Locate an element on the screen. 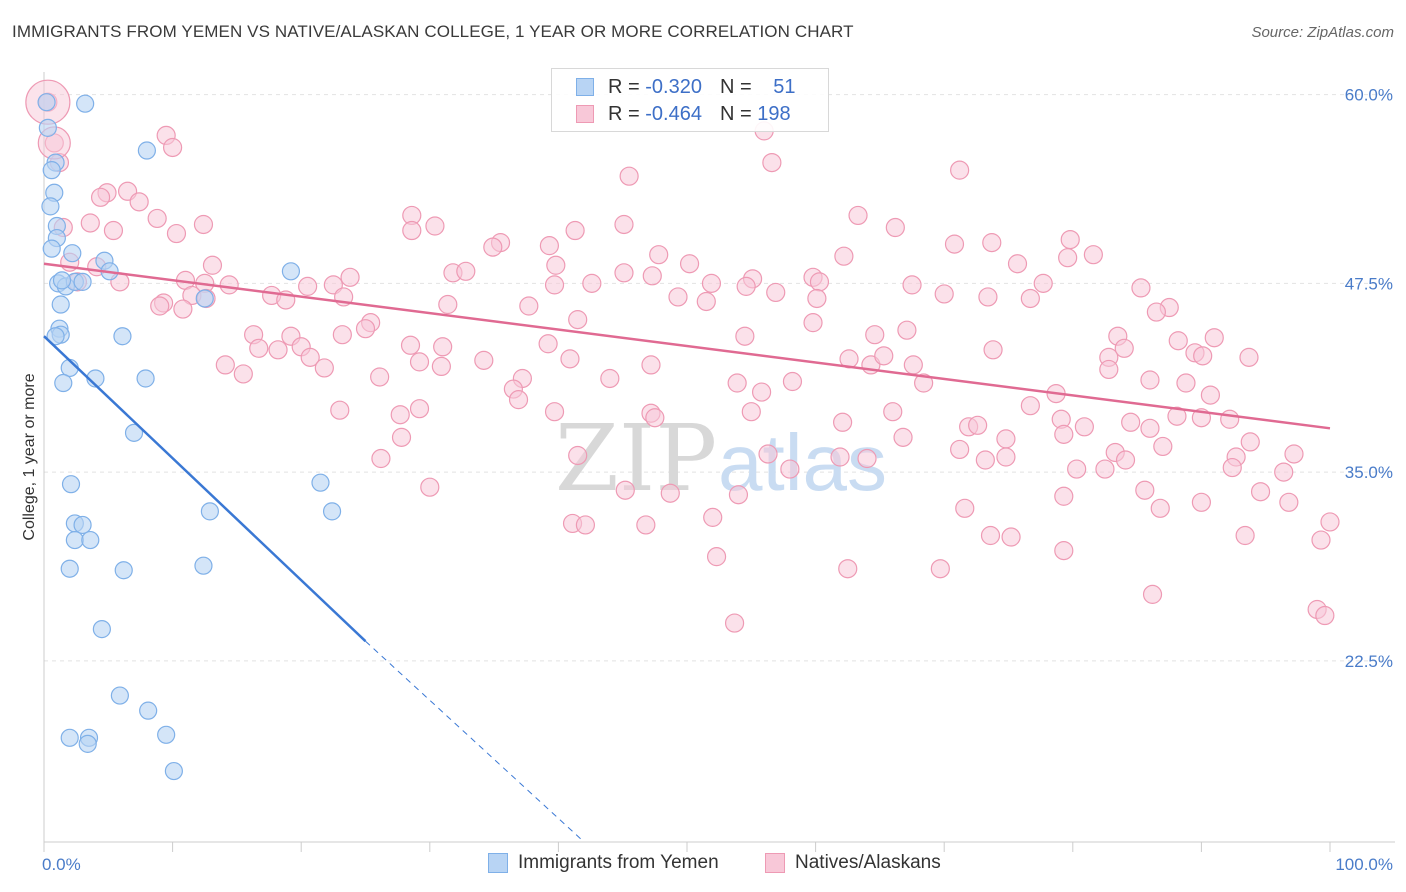  x-tick-label: 100.0% is located at coordinates (1364, 864).